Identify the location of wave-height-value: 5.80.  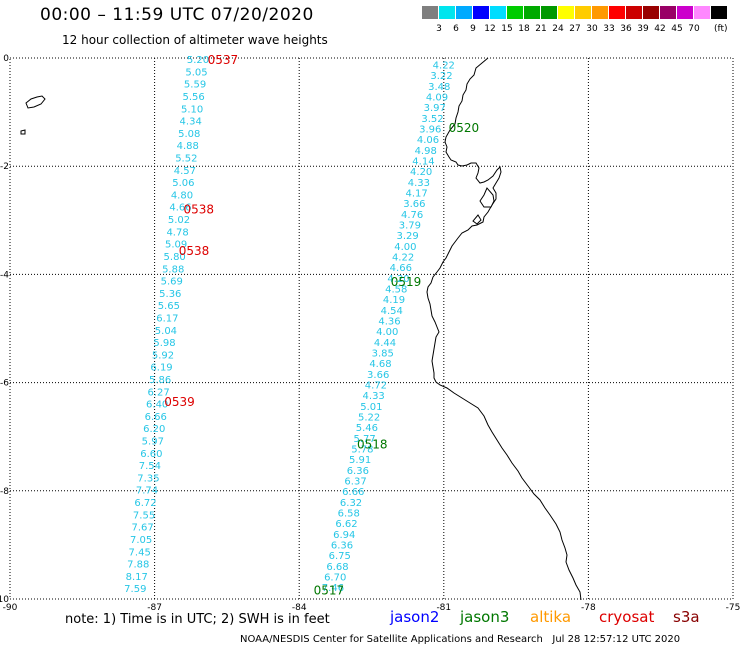
(175, 257).